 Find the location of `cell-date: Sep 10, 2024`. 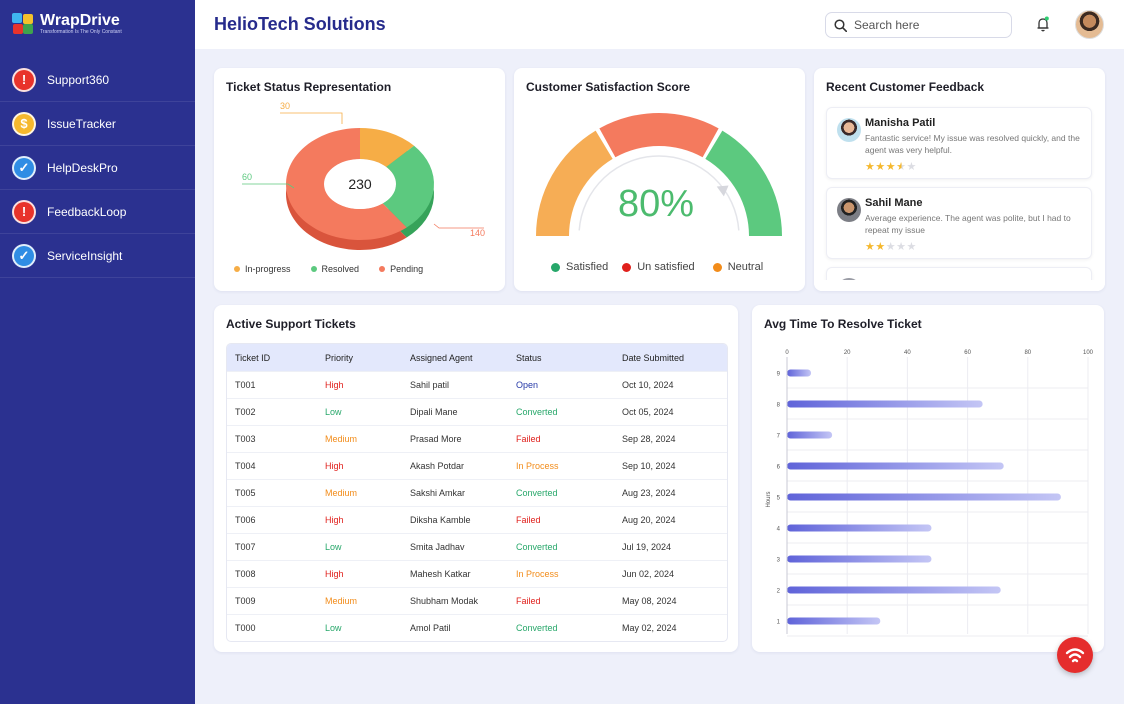

cell-date: Sep 10, 2024 is located at coordinates (649, 466).